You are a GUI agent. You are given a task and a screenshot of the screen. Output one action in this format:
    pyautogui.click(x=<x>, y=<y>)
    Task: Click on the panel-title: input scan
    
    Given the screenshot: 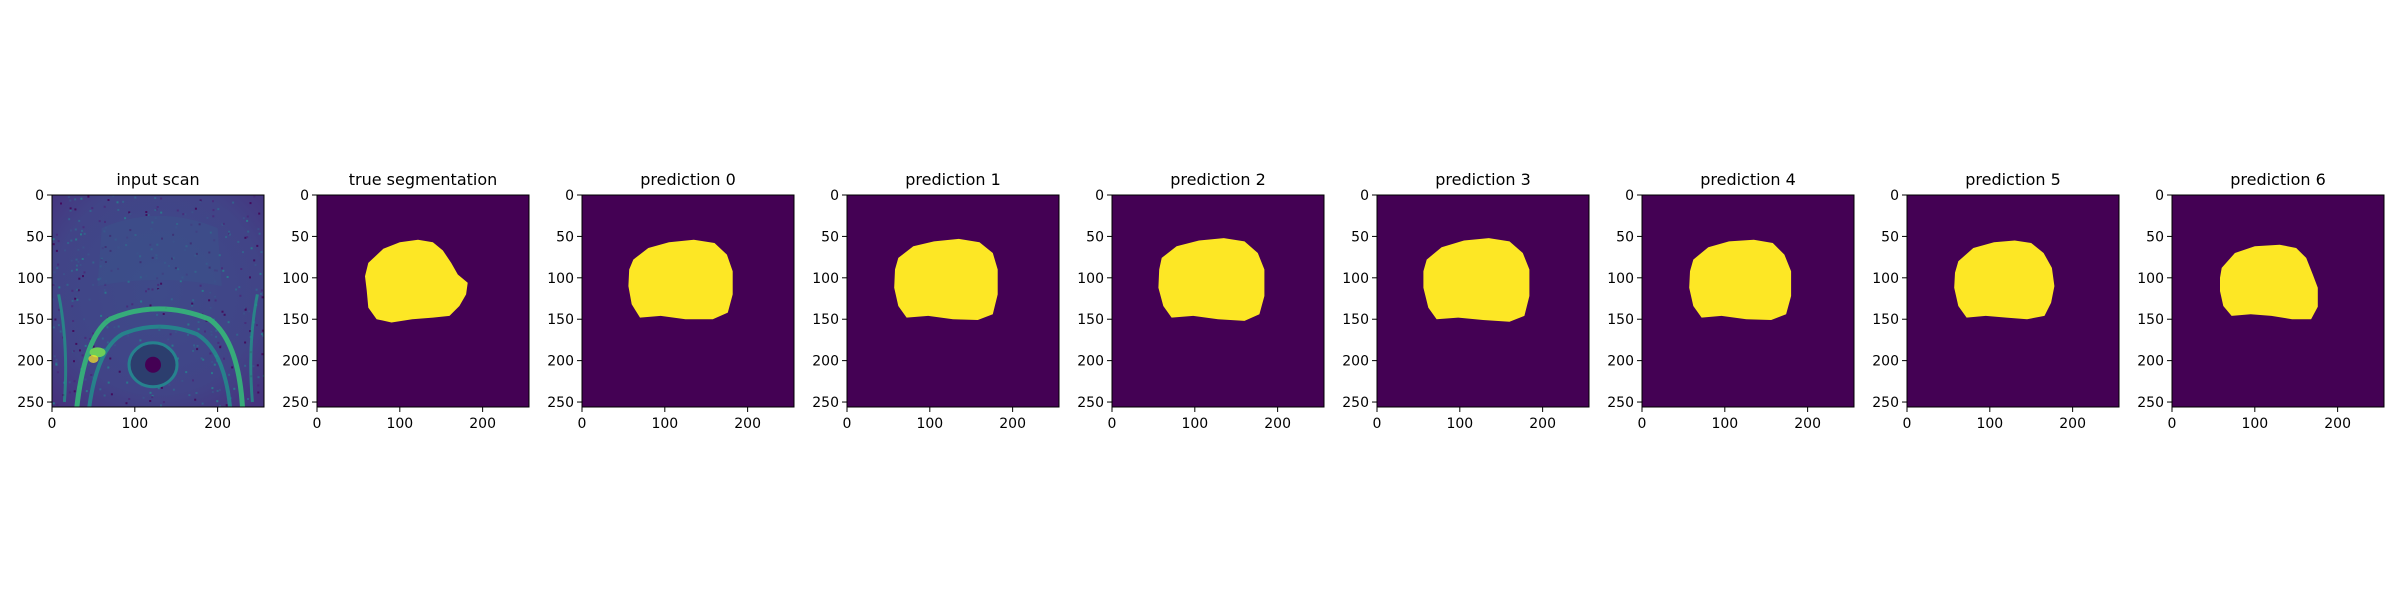 What is the action you would take?
    pyautogui.click(x=157, y=179)
    